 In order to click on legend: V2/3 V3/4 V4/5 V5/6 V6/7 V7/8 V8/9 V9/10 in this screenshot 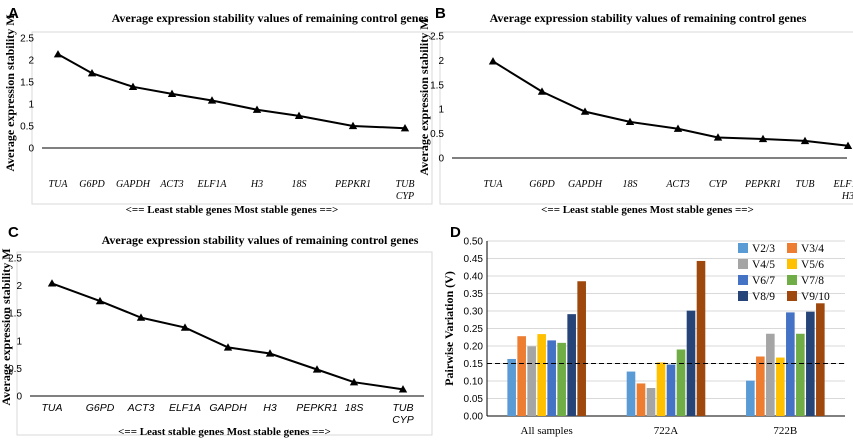, I will do `click(784, 273)`.